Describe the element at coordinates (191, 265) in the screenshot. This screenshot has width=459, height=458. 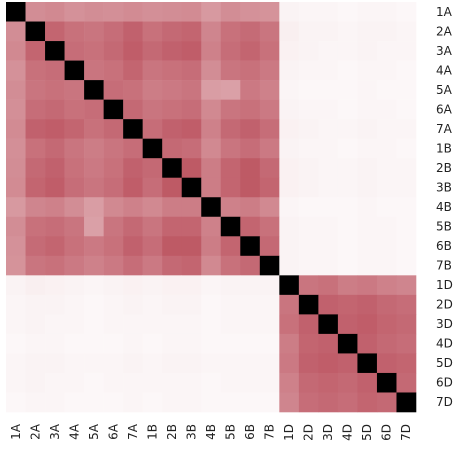
I see `heatmap-cell-7B-3B` at that location.